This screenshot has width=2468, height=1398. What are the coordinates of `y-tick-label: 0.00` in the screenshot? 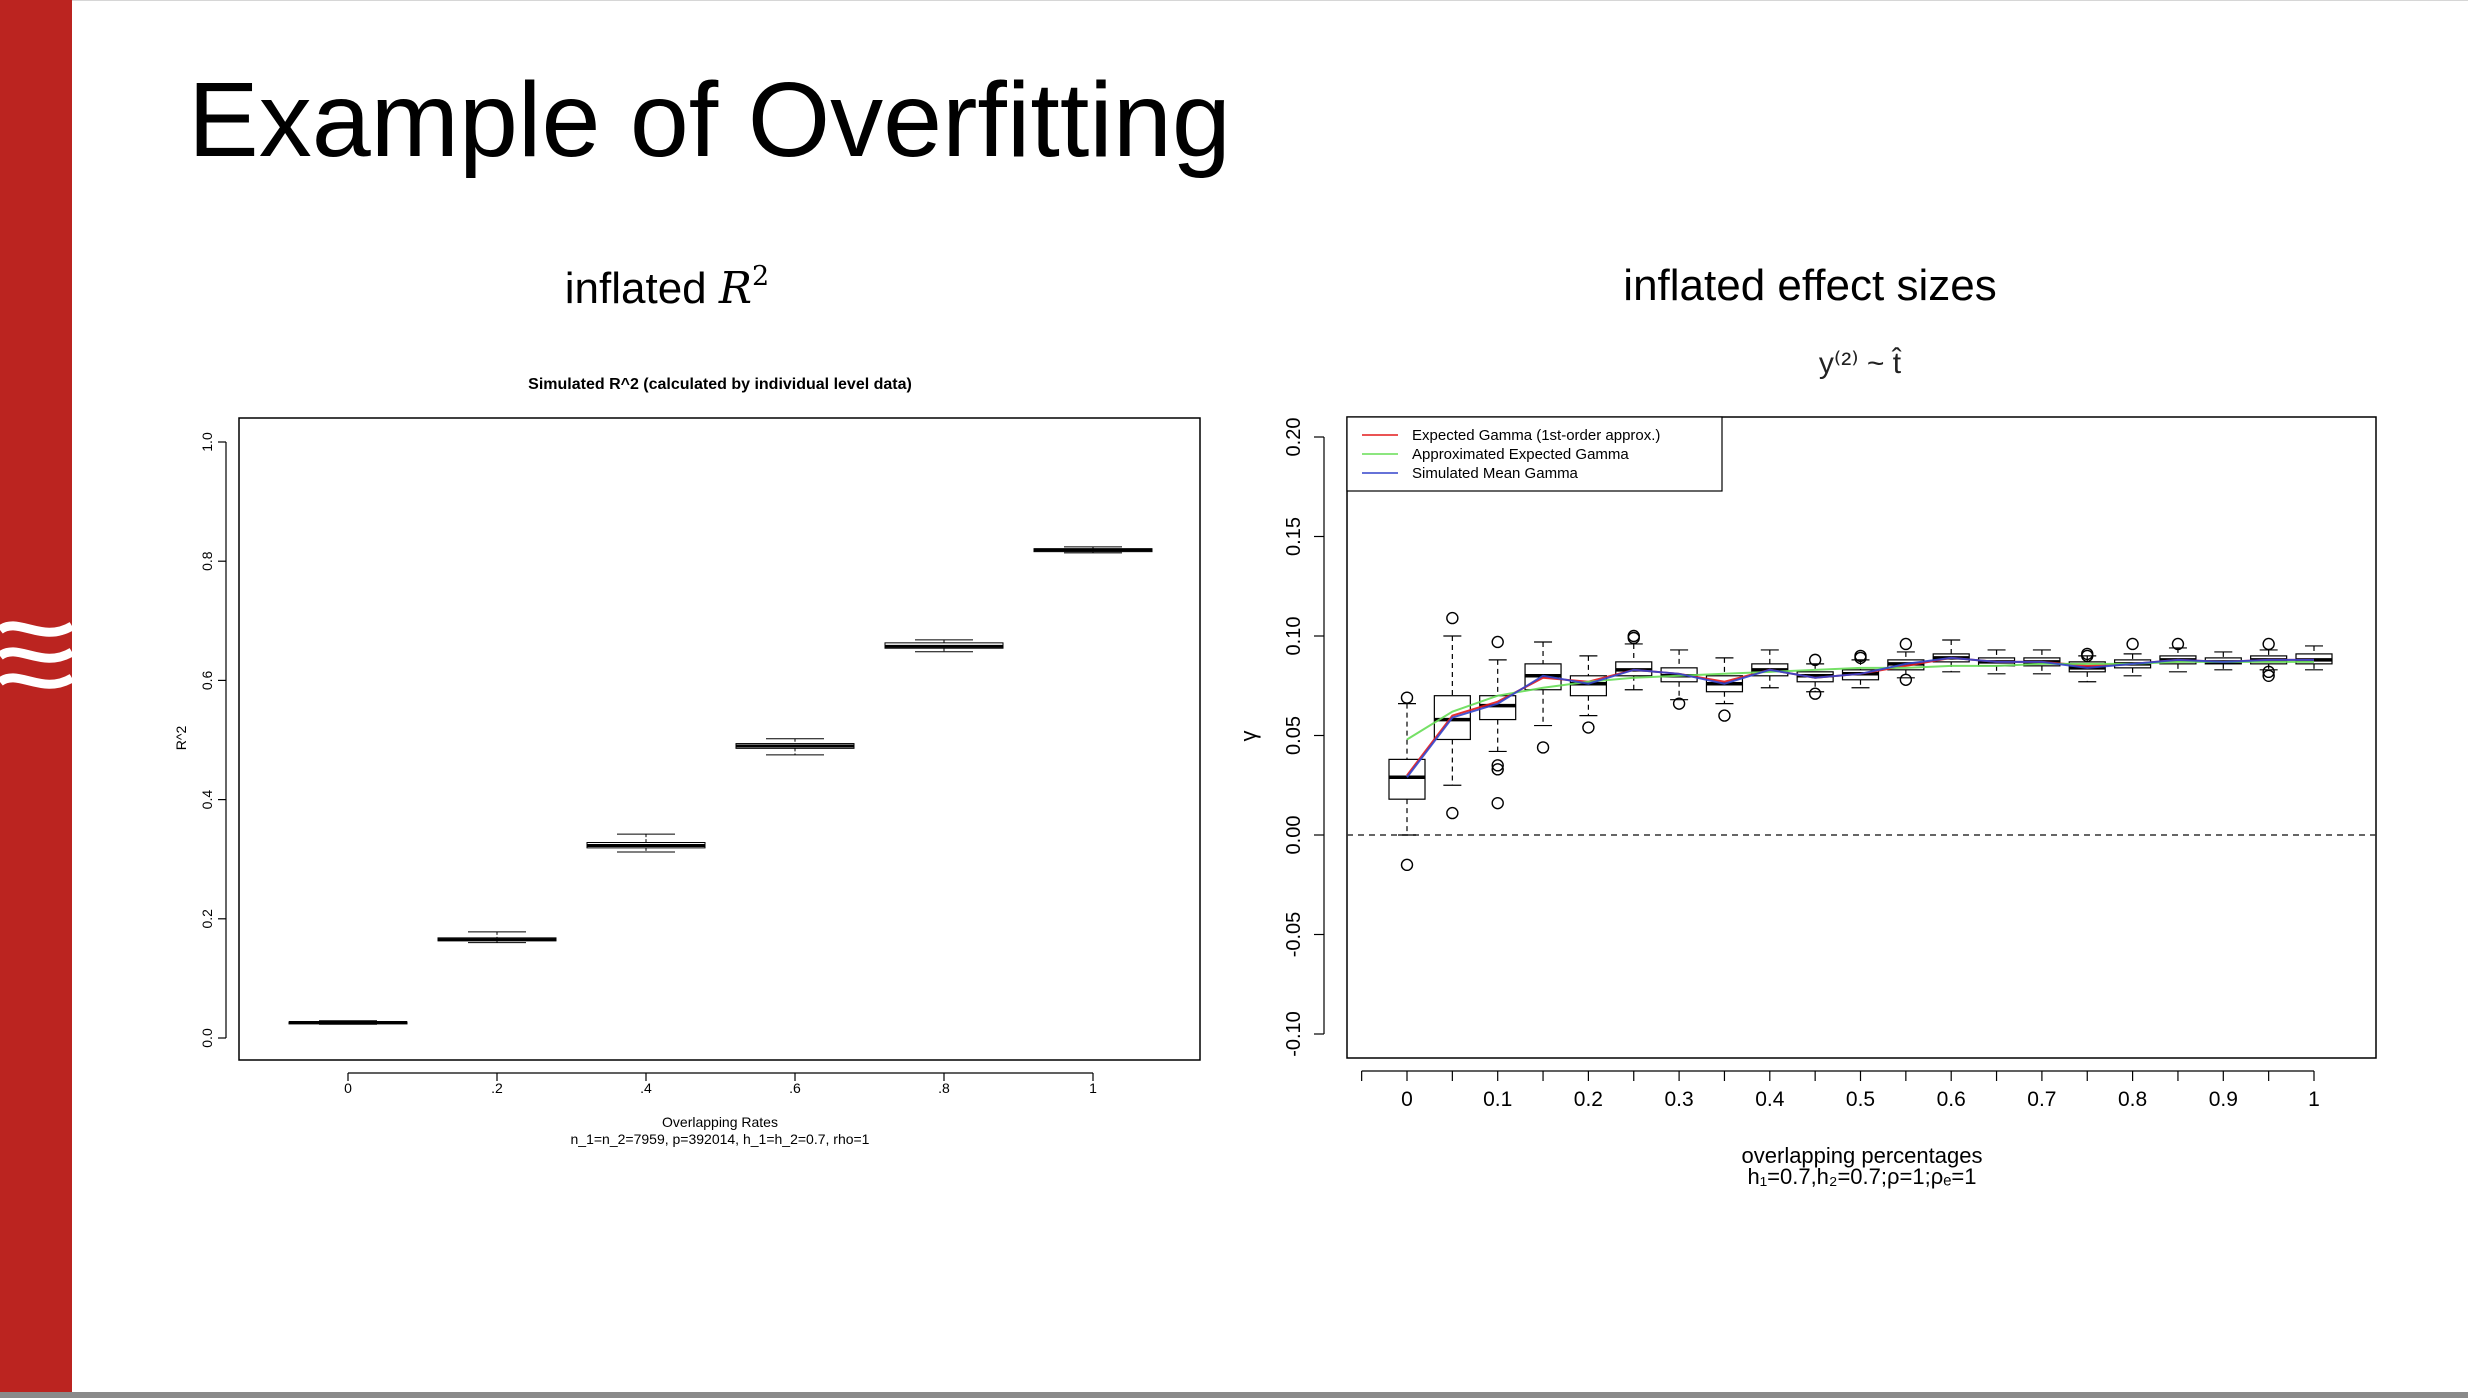 It's located at (1294, 835).